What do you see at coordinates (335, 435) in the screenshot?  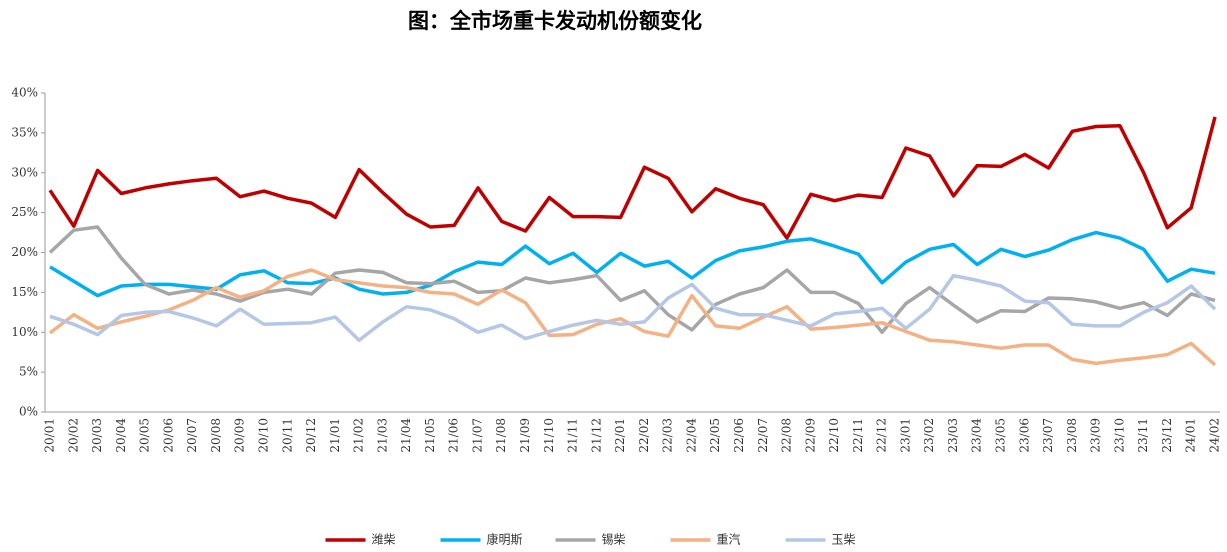 I see `x-tick-label: 21/01` at bounding box center [335, 435].